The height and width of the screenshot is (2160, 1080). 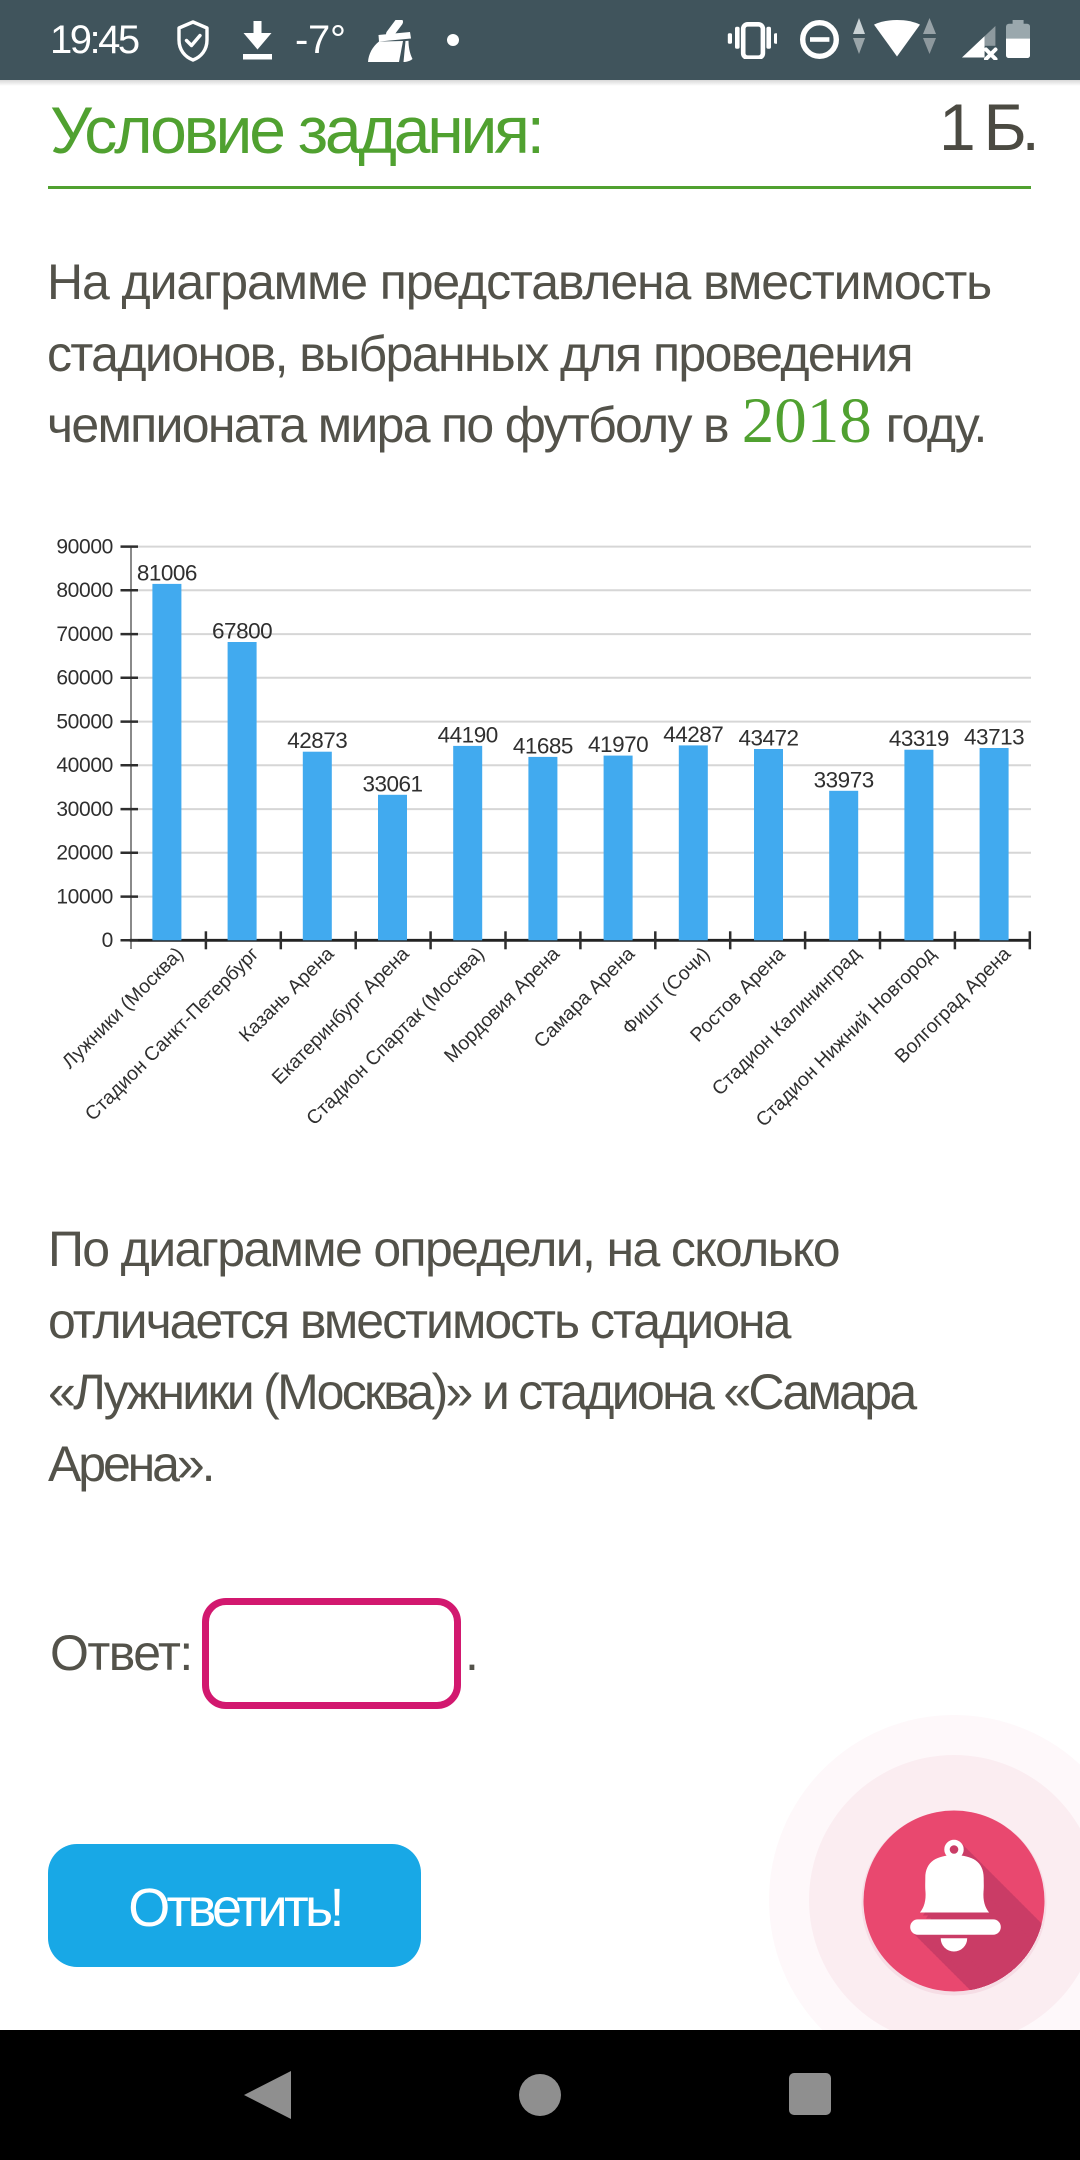 What do you see at coordinates (84, 590) in the screenshot?
I see `svg-text: 80000` at bounding box center [84, 590].